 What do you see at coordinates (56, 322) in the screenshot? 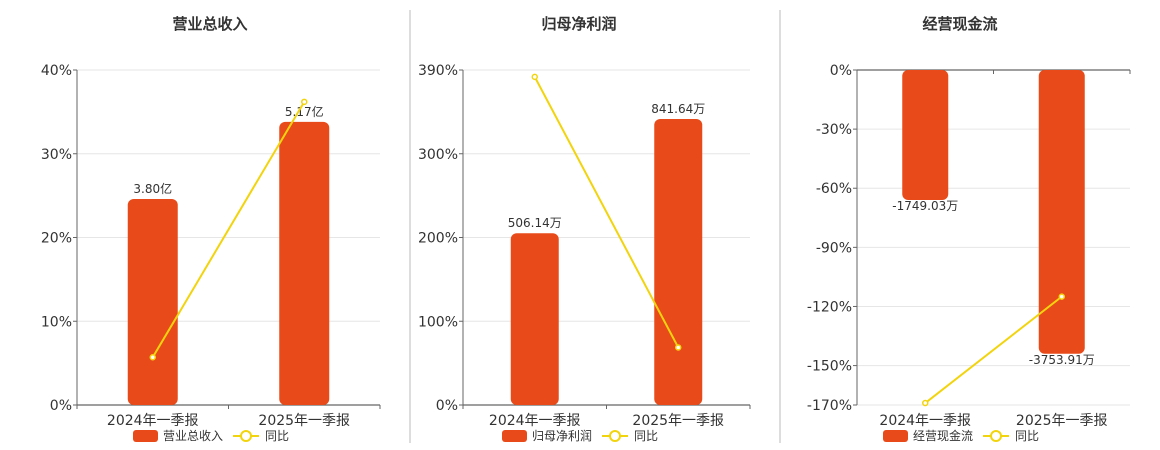
I see `y-tick-label: 10%` at bounding box center [56, 322].